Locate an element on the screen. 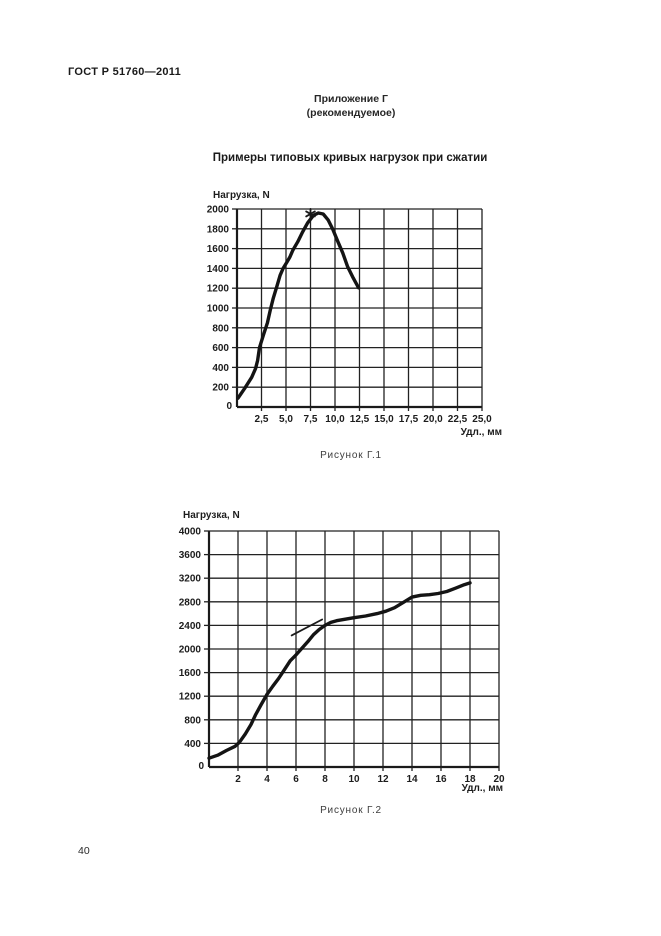 Image resolution: width=661 pixels, height=936 pixels. svg-text: 18 is located at coordinates (470, 779).